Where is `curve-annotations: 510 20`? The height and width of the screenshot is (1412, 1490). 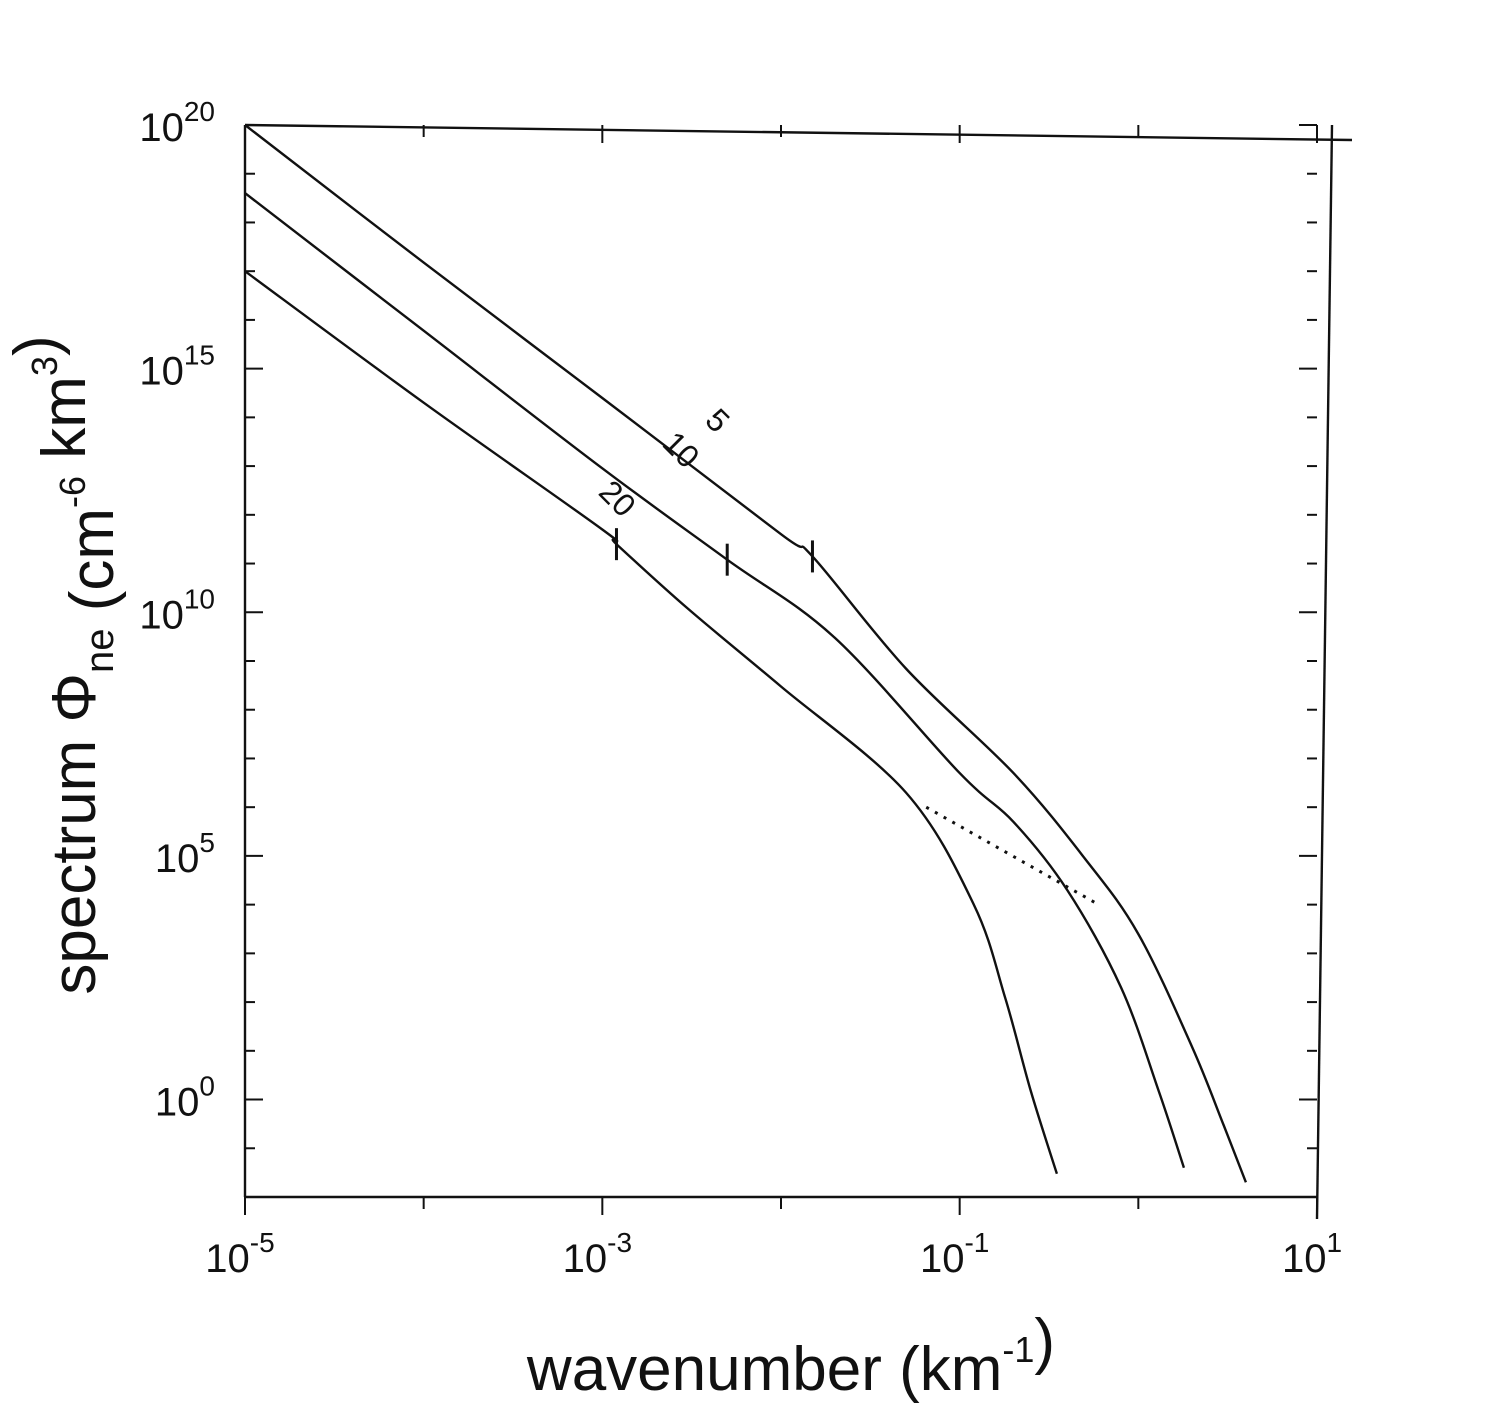 curve-annotations: 510 20 is located at coordinates (846, 653).